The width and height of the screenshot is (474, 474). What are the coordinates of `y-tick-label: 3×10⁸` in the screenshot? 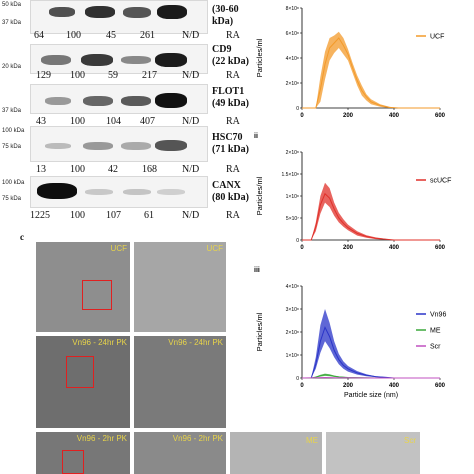 It's located at (292, 310).